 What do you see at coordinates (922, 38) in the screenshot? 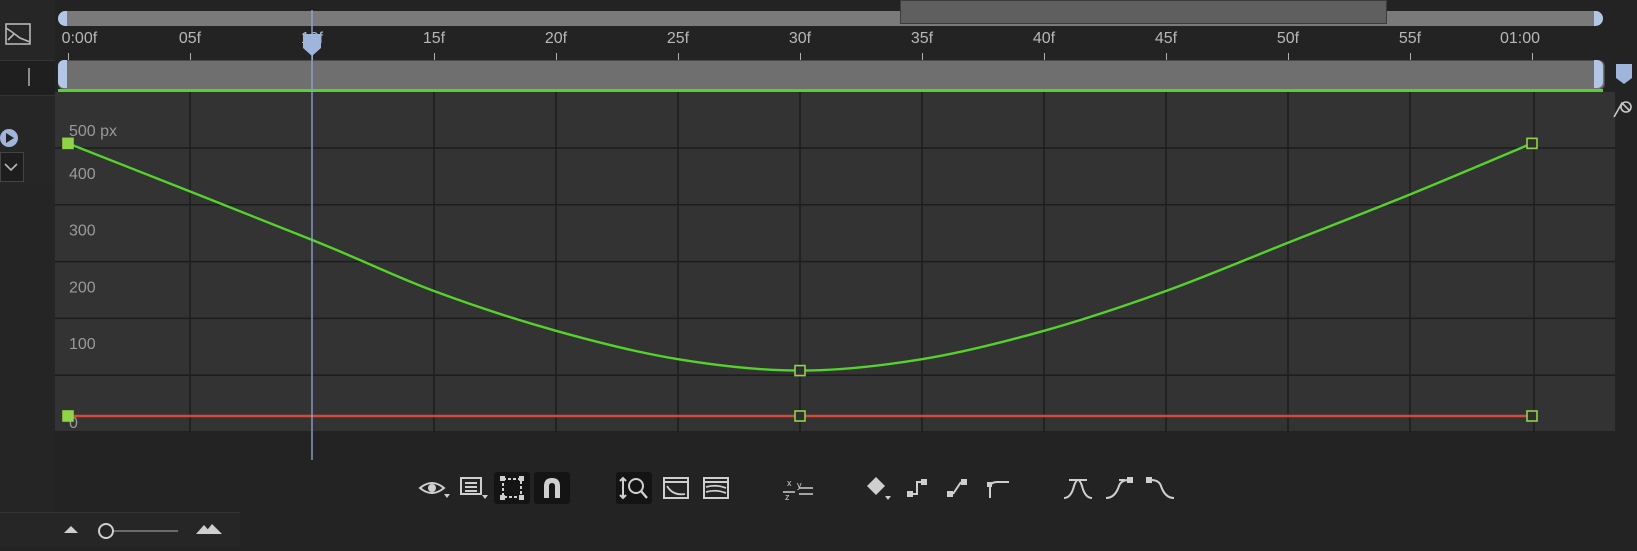
I see `ruler-label: 35f` at bounding box center [922, 38].